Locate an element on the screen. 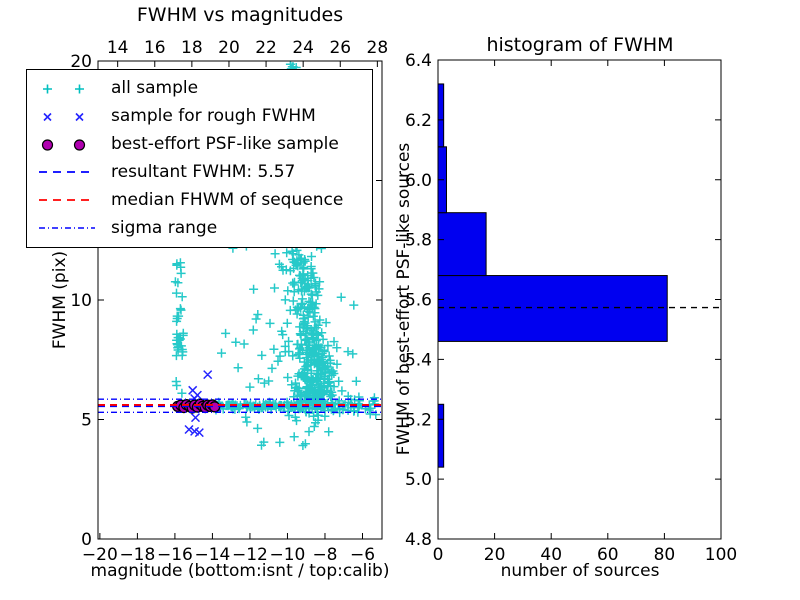 The width and height of the screenshot is (800, 600). legend-item-1: sample for rough FWHM is located at coordinates (201, 117).